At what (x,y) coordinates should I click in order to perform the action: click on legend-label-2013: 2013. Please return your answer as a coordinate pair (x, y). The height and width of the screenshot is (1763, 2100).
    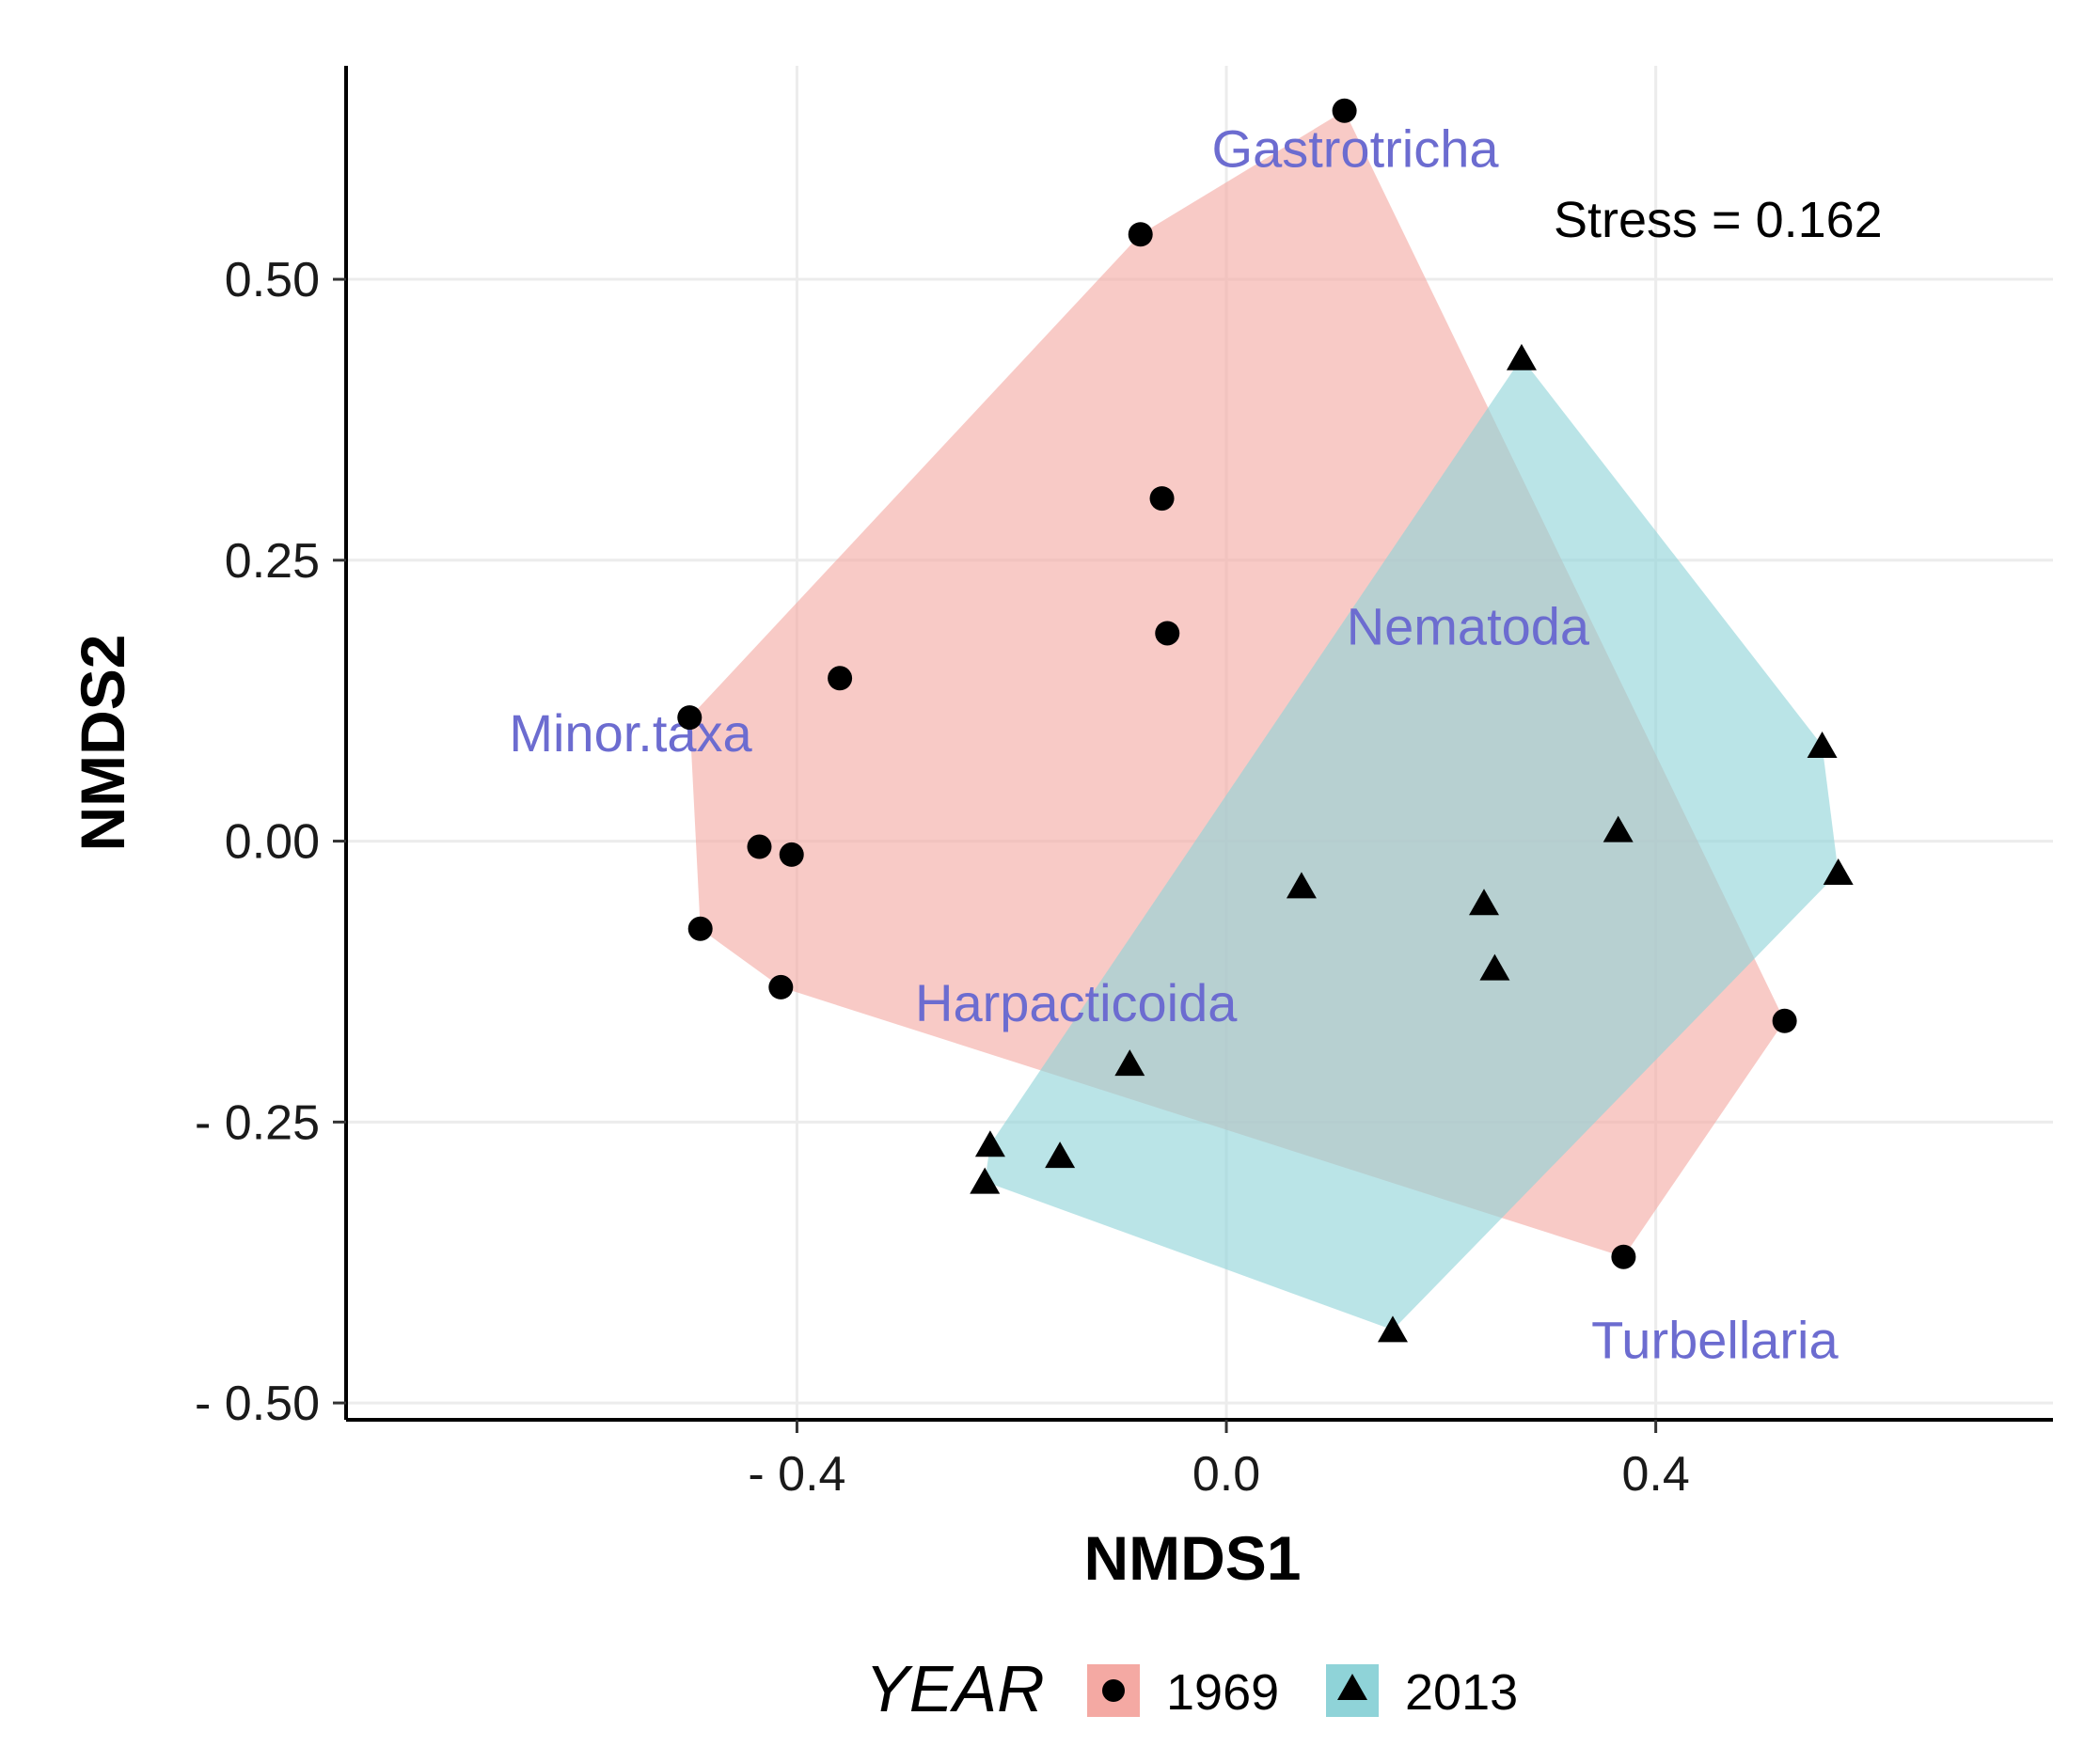
    Looking at the image, I should click on (1461, 1693).